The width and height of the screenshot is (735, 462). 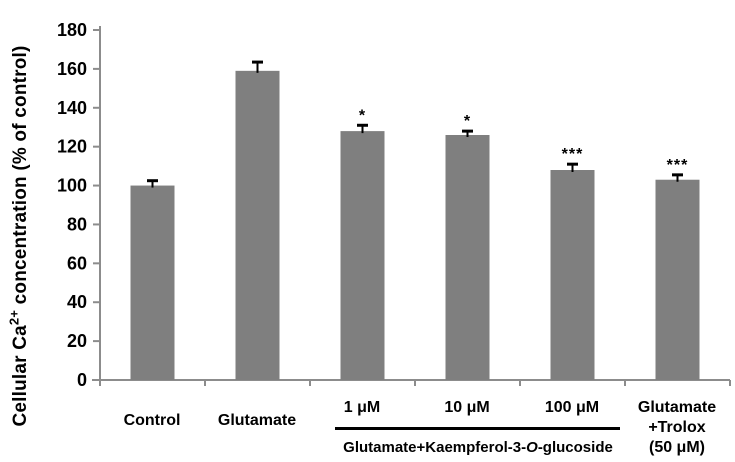 What do you see at coordinates (572, 407) in the screenshot?
I see `x-label-100um: 100 μM` at bounding box center [572, 407].